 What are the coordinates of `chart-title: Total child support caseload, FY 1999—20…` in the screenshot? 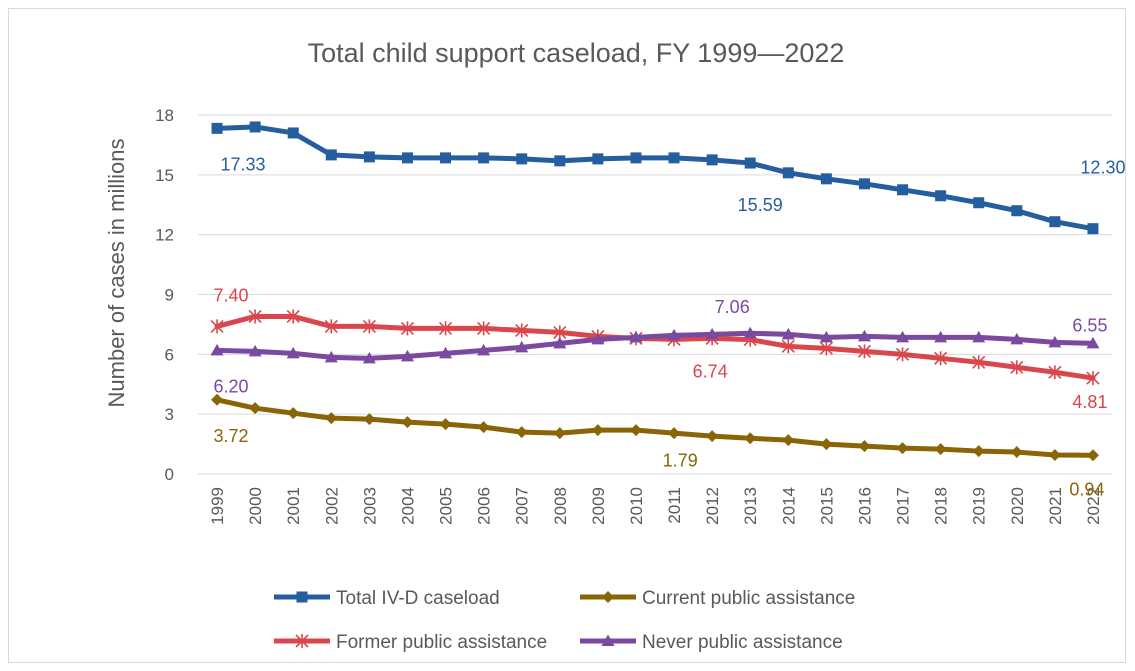 It's located at (576, 53).